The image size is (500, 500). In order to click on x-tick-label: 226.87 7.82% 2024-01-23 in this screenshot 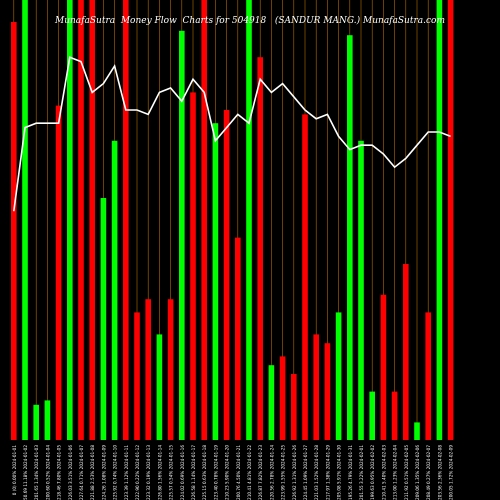, I will do `click(260, 472)`.